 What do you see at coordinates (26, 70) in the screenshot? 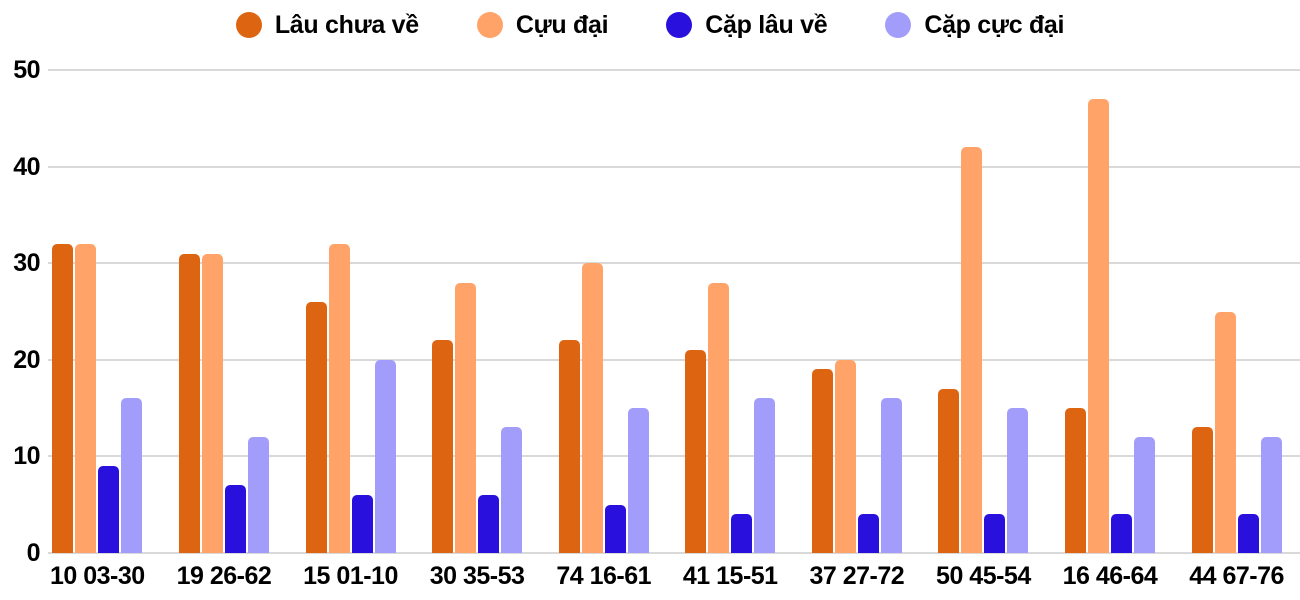
I see `y-tick-label-50: 50` at bounding box center [26, 70].